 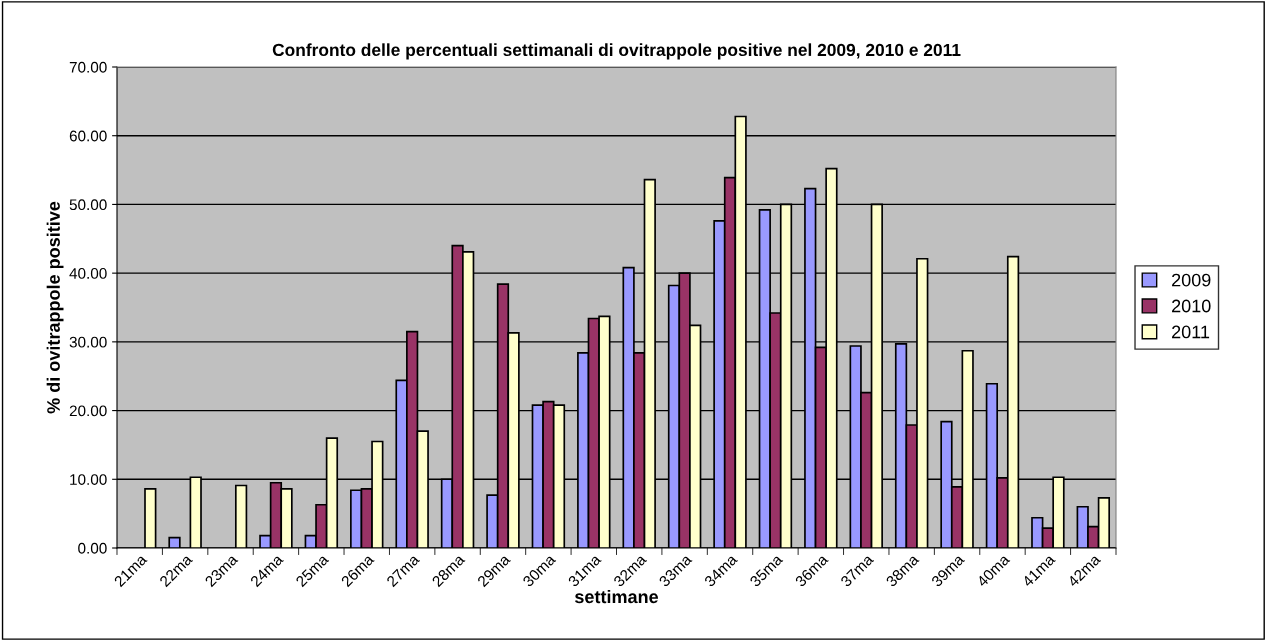 I want to click on y-tick-label: 50.00, so click(x=88, y=205).